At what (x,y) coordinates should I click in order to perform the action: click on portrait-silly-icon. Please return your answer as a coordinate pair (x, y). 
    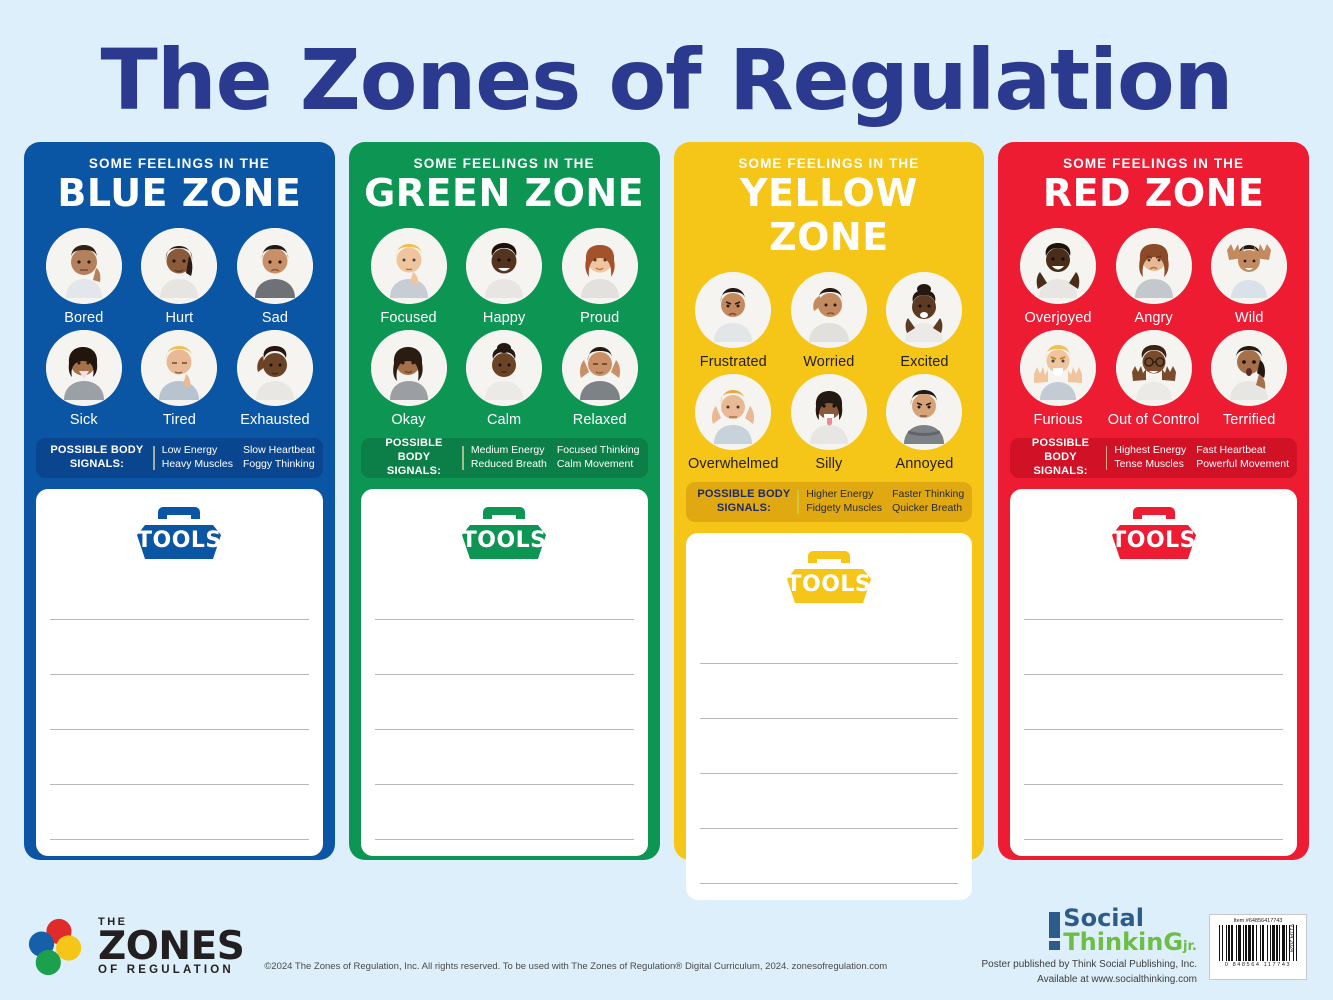
    Looking at the image, I should click on (828, 411).